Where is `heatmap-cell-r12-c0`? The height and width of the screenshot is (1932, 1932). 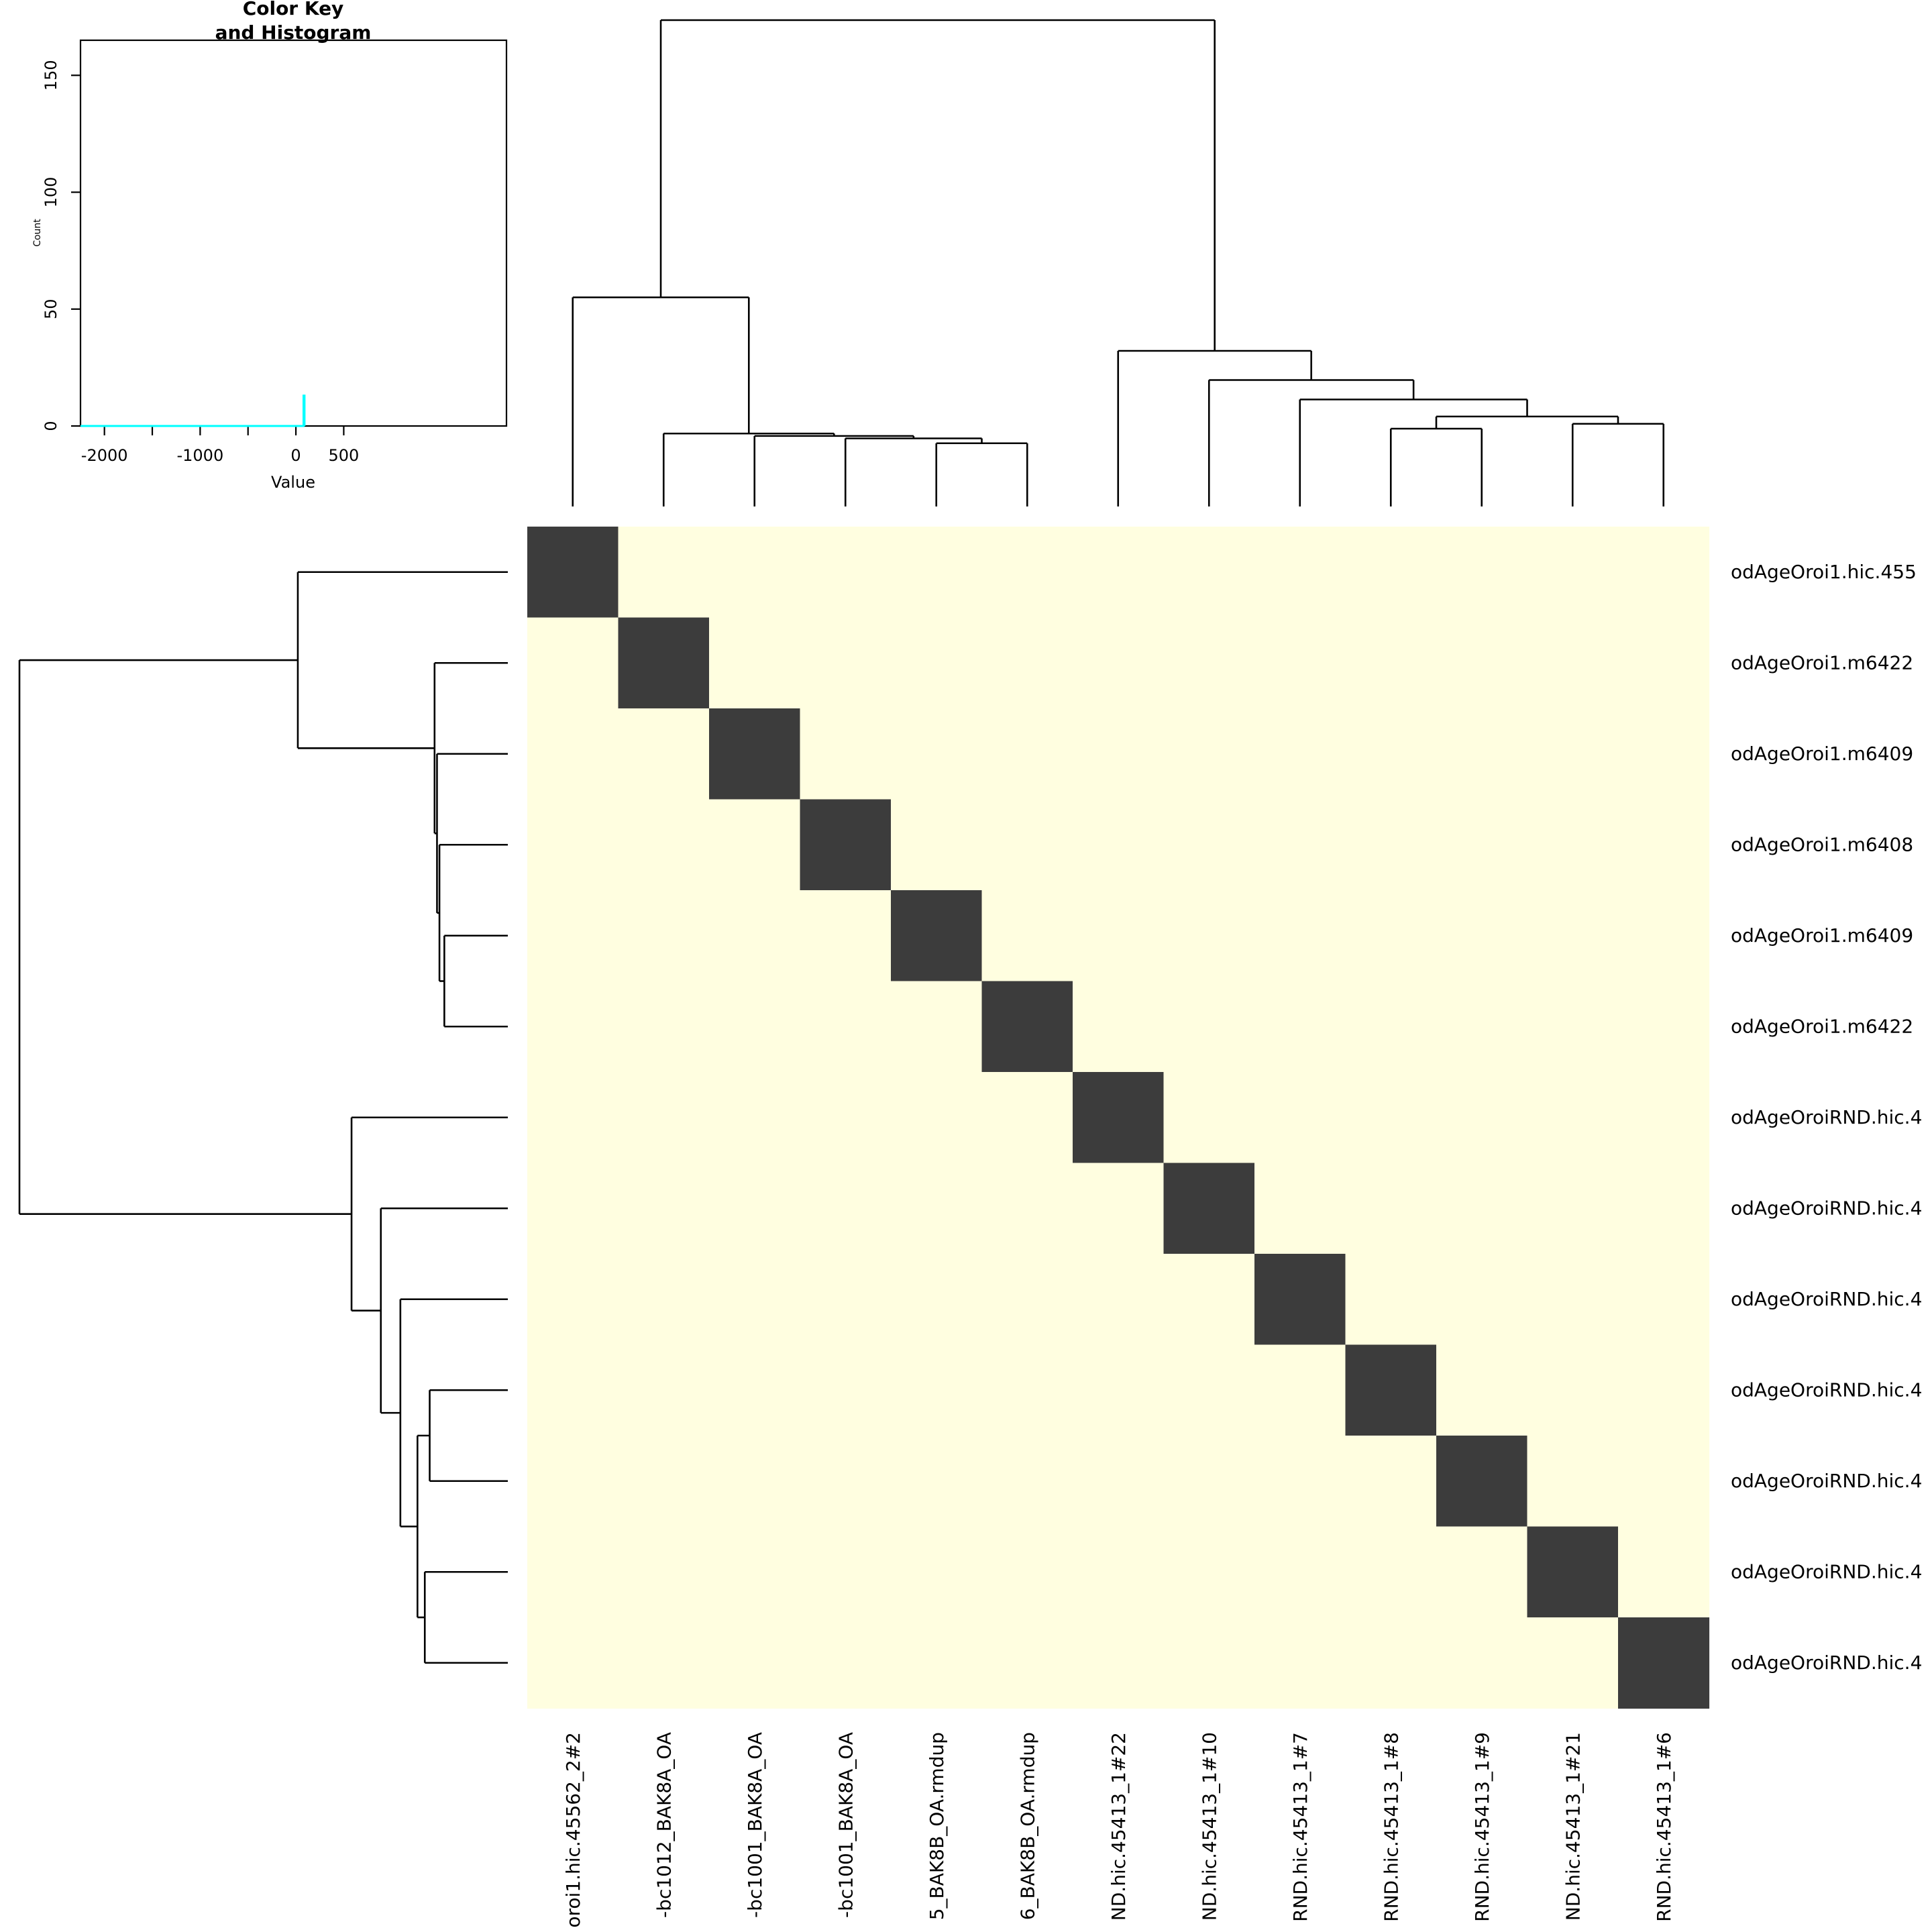
heatmap-cell-r12-c0 is located at coordinates (573, 1663).